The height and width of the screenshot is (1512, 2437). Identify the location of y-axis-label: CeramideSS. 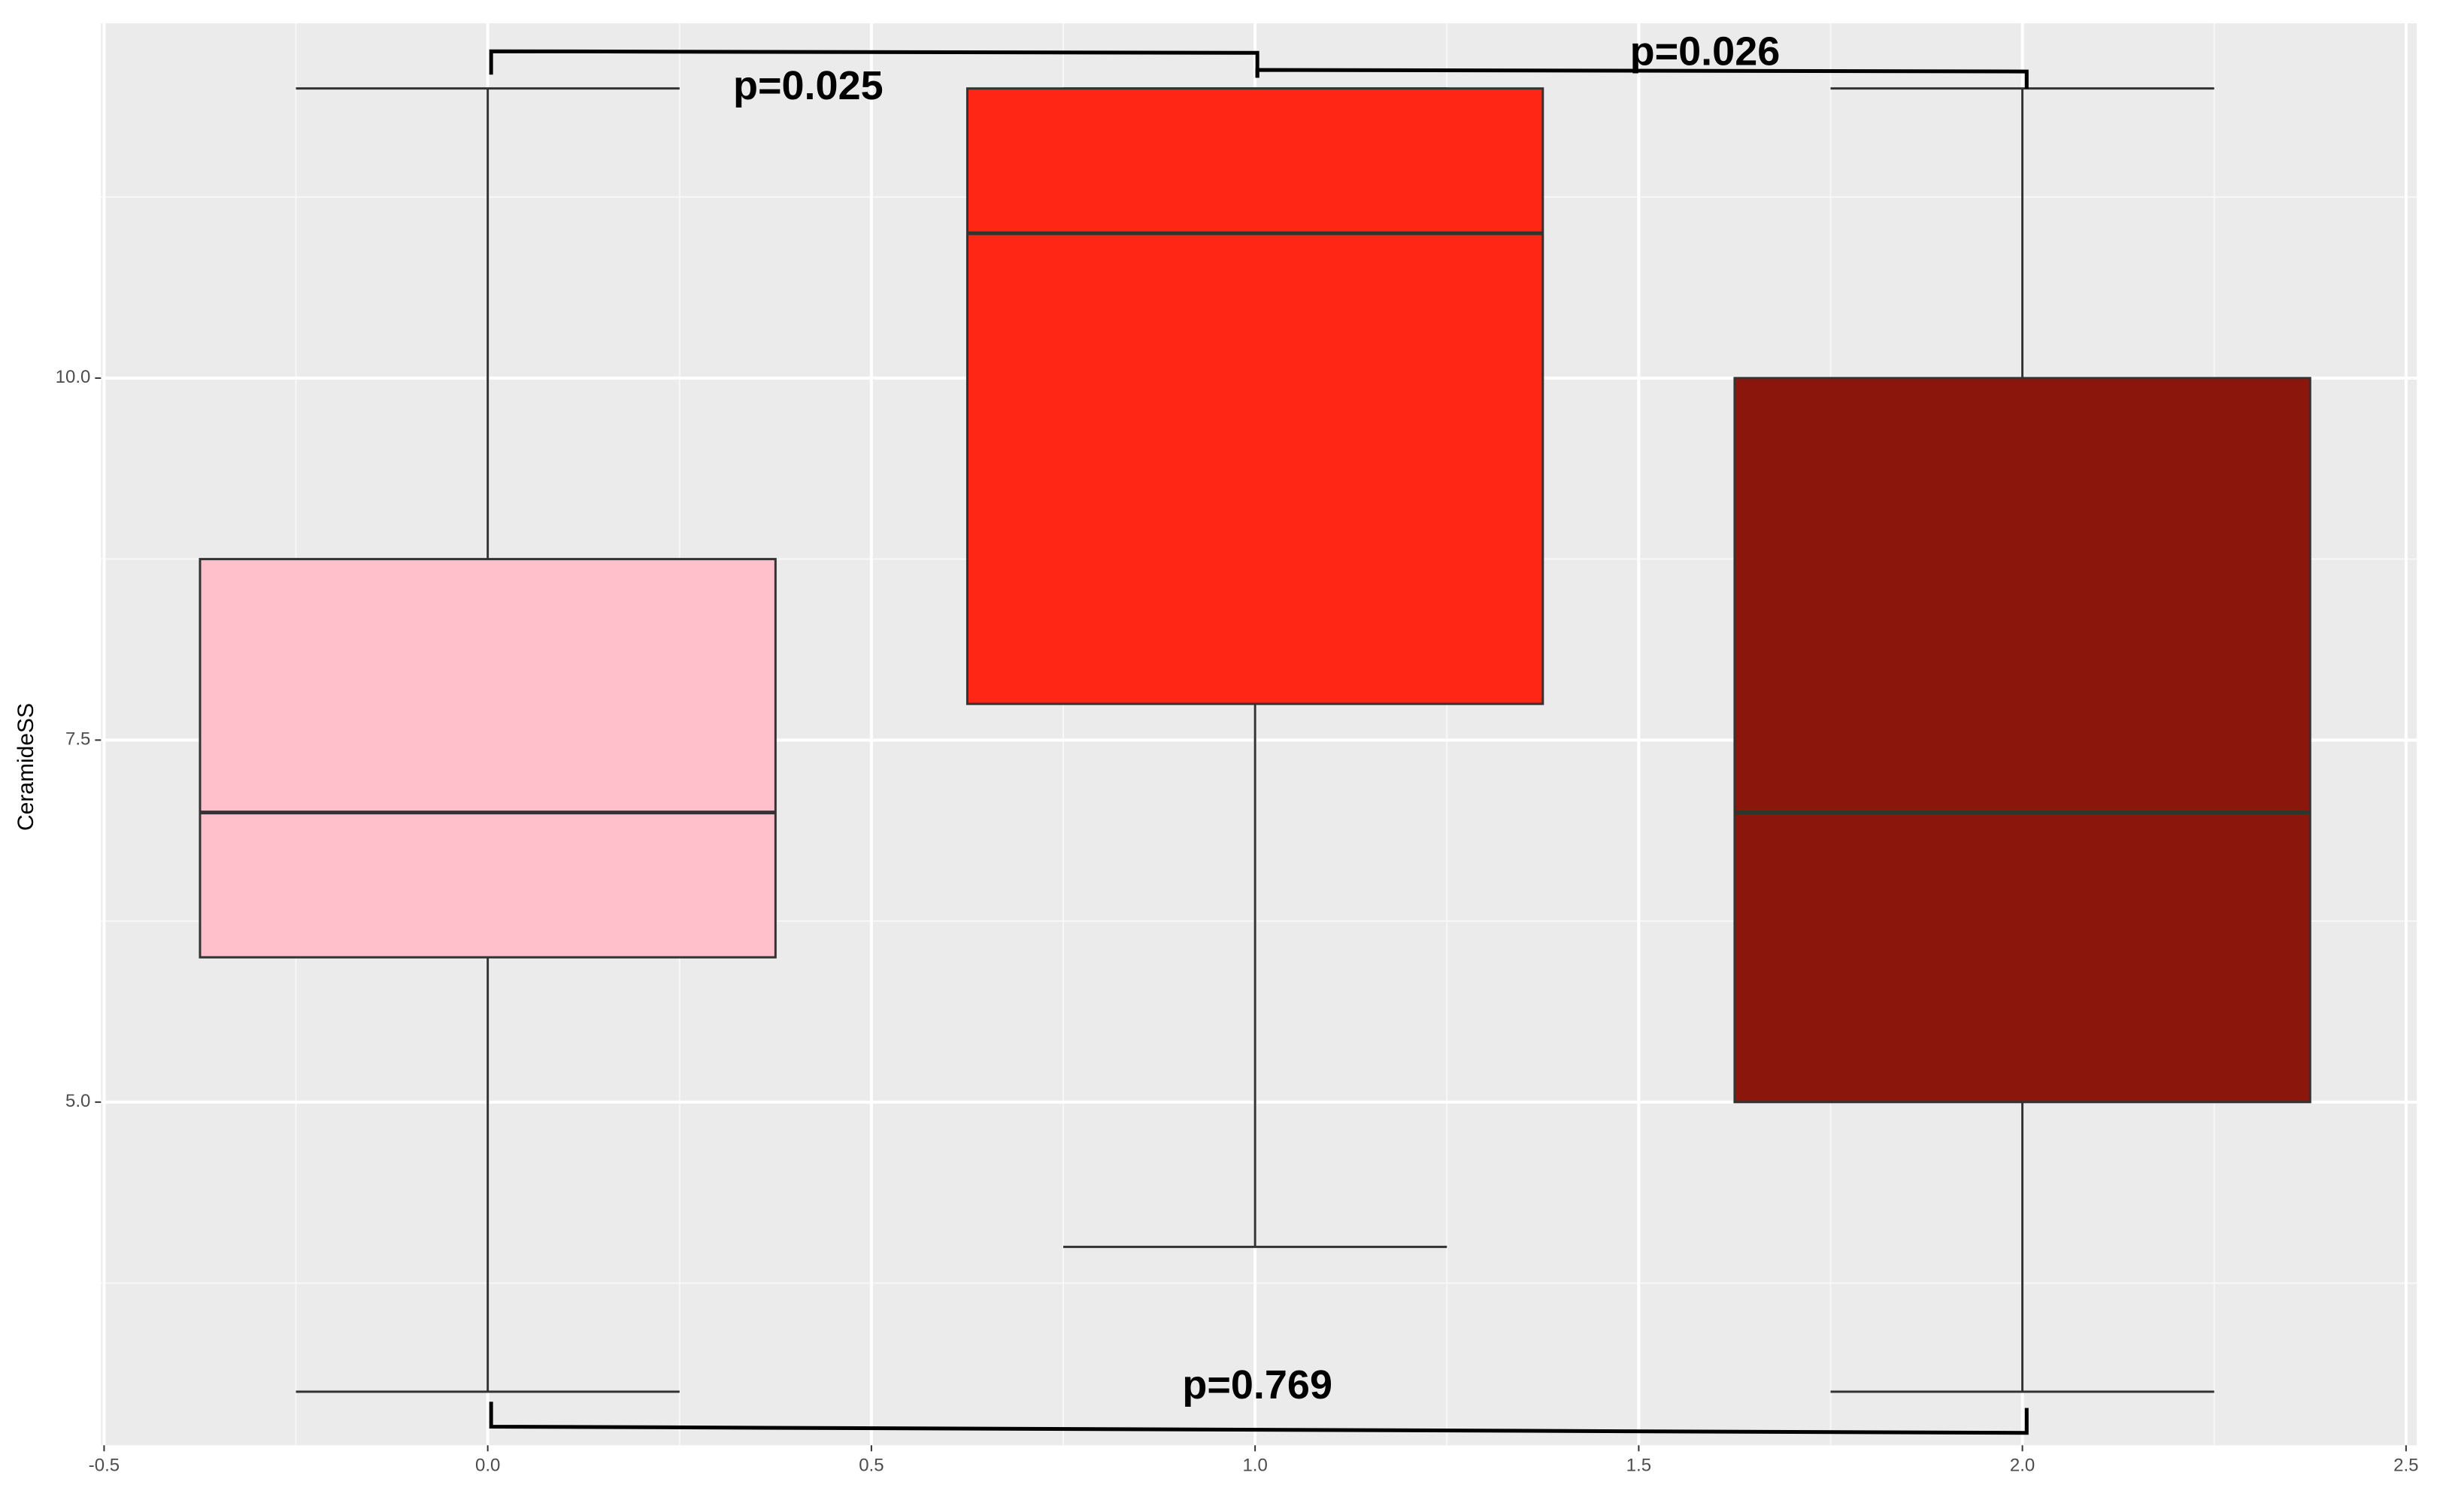
(26, 767).